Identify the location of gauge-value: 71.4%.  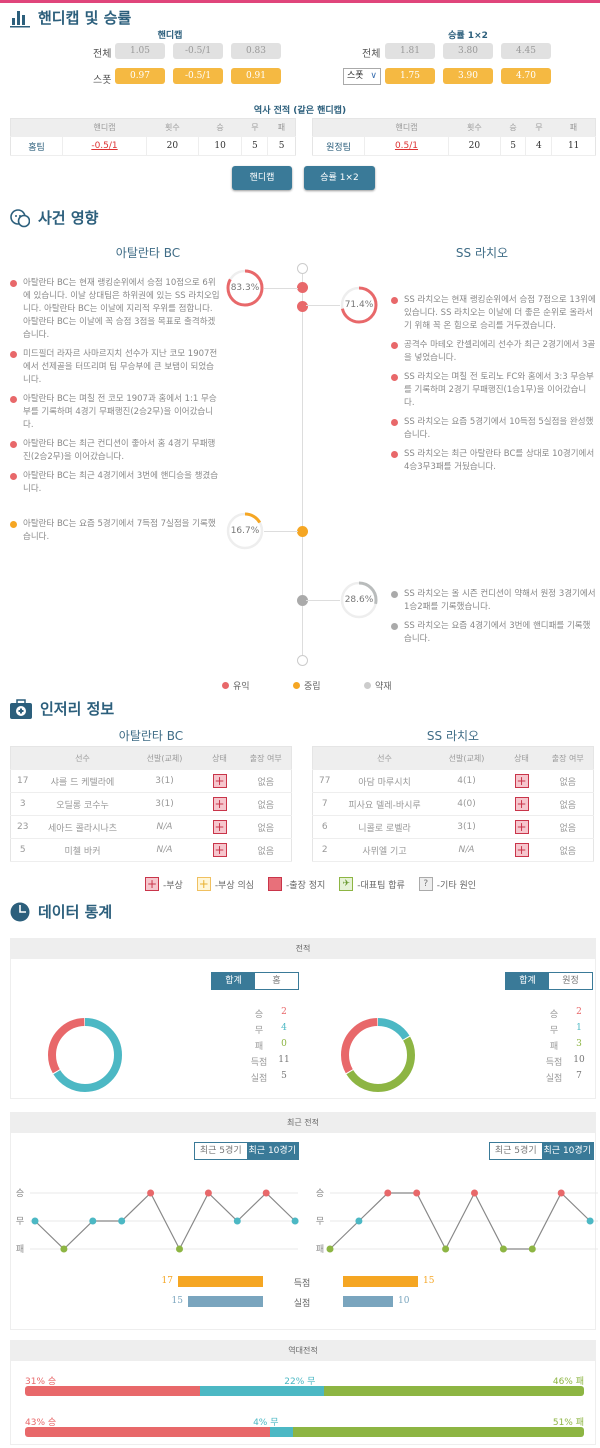
(359, 305).